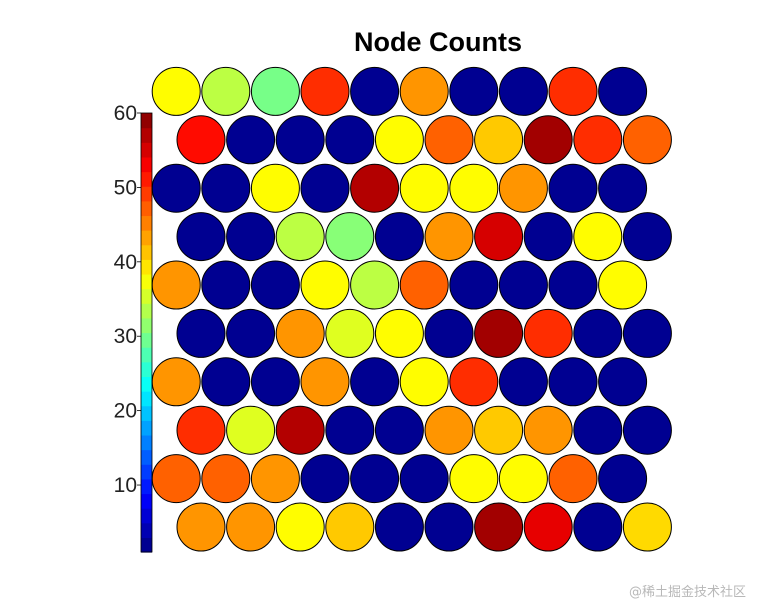 This screenshot has width=758, height=606. Describe the element at coordinates (125, 187) in the screenshot. I see `colorbar-tick-label: 50` at that location.